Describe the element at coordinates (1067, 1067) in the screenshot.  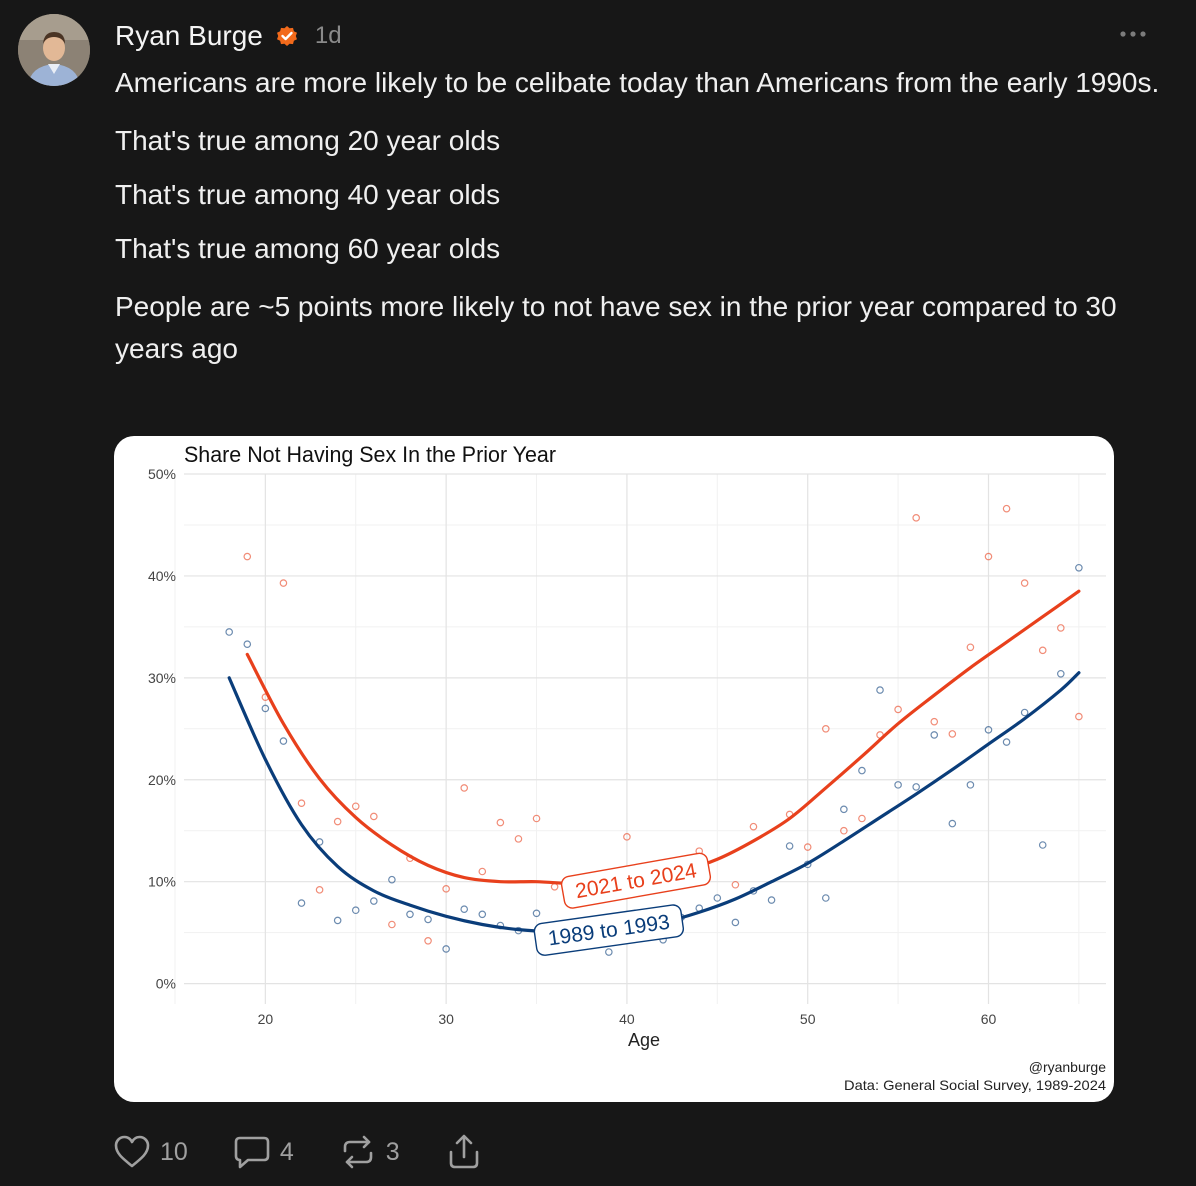
I see `chart-credit: @ryanburge` at that location.